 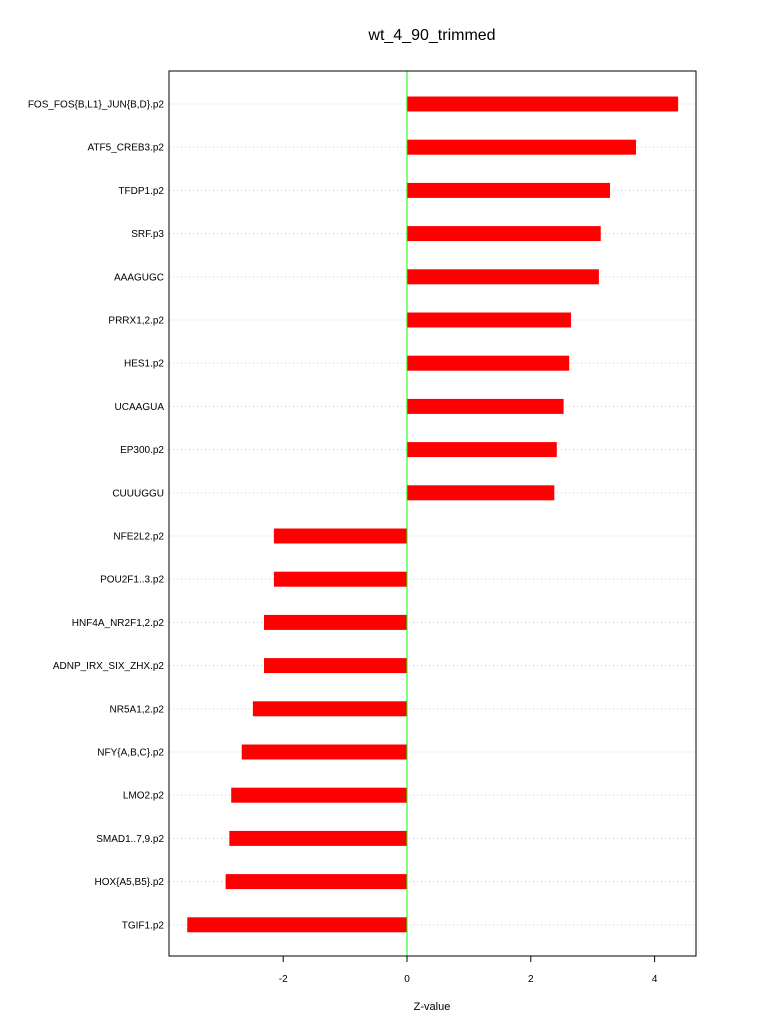 What do you see at coordinates (468, 970) in the screenshot?
I see `x-axis: -2 0 2 4` at bounding box center [468, 970].